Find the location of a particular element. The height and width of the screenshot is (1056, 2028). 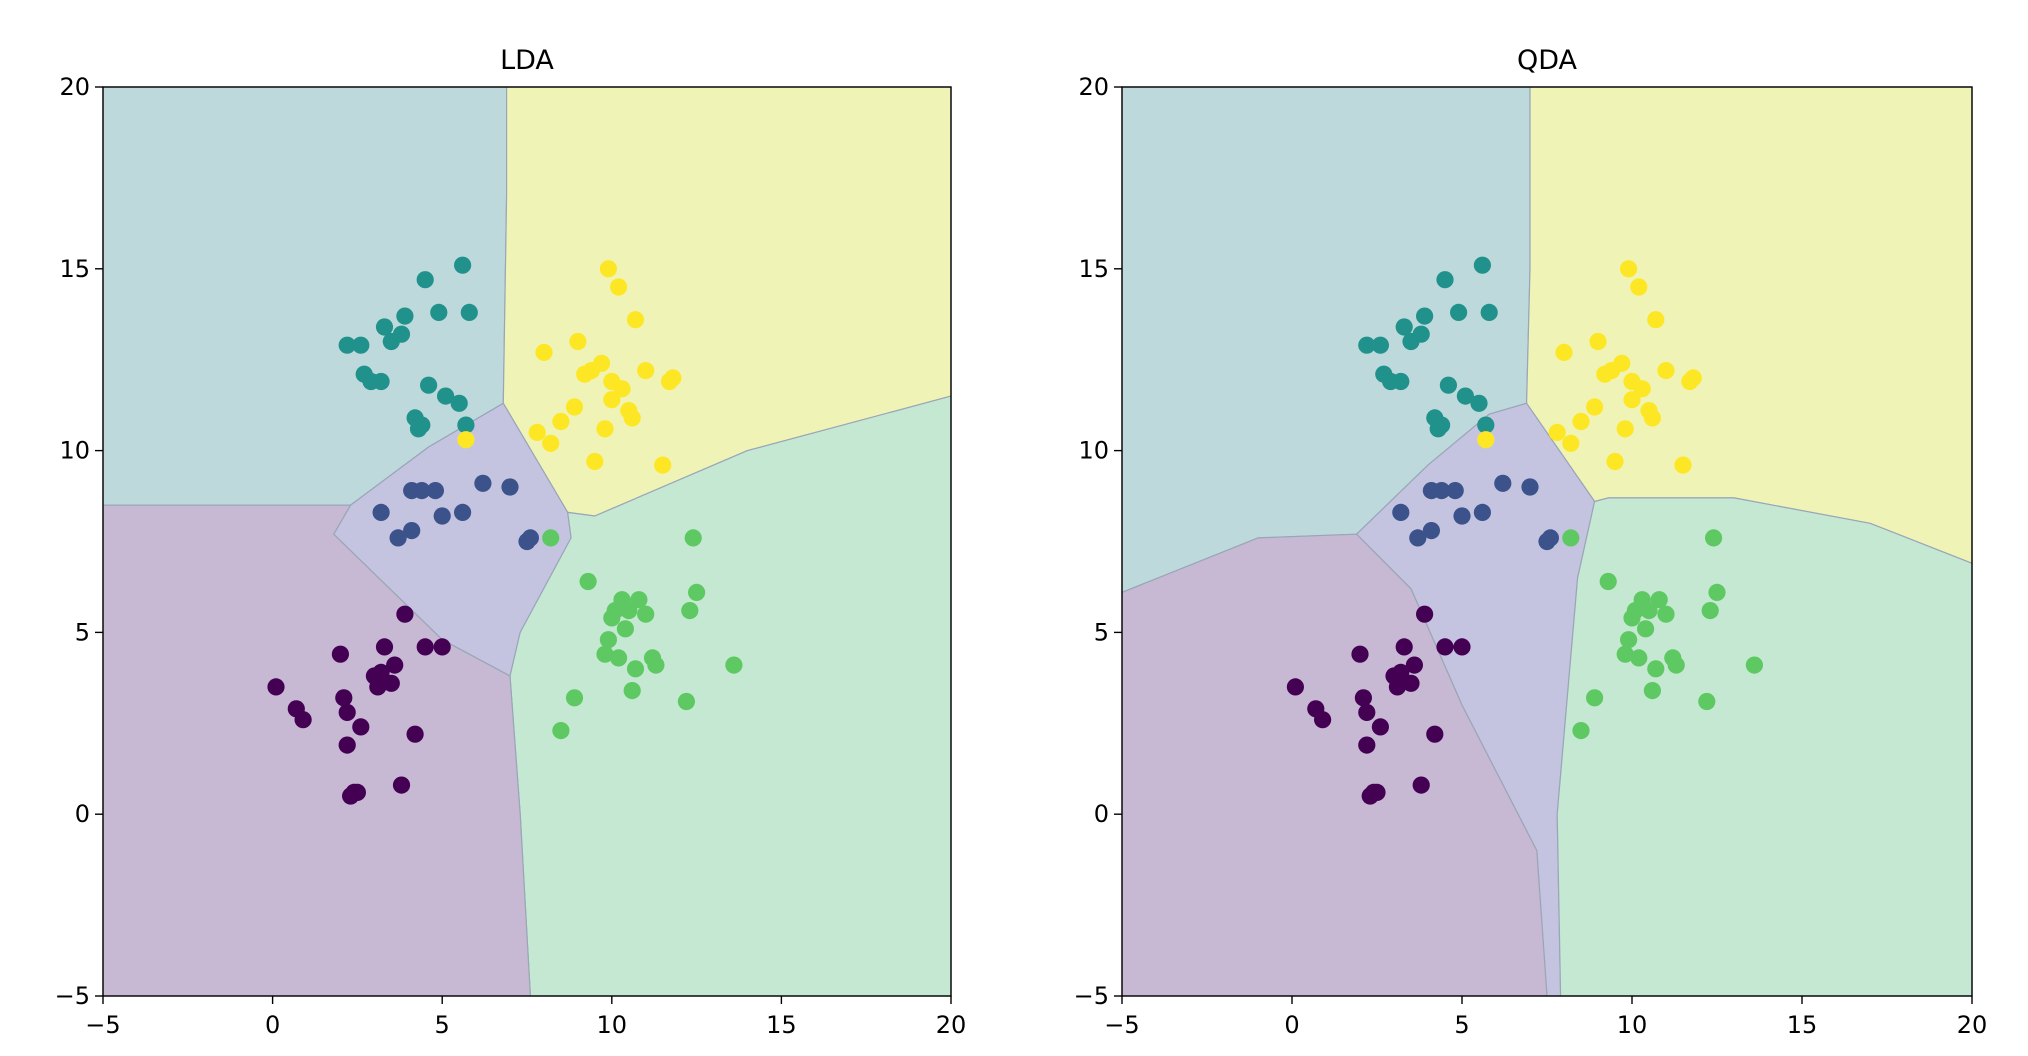

x-tick-label: 0 is located at coordinates (1291, 1025).